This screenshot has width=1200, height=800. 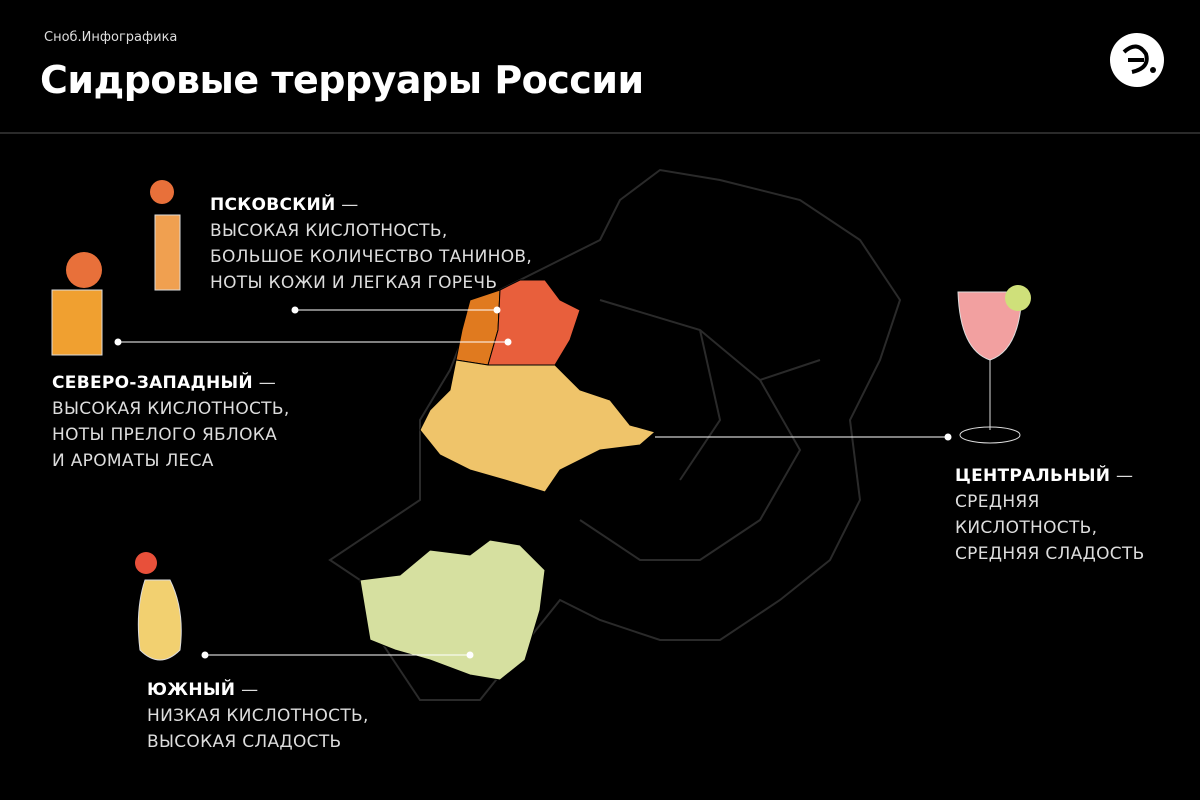 I want to click on region-line: СРЕДНЯЯ СЛАДОСТЬ, so click(x=1050, y=554).